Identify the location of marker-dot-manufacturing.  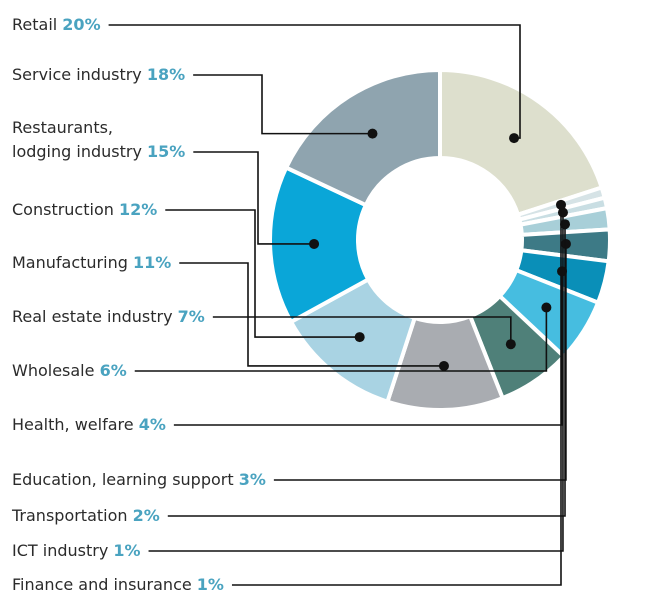
(443, 365).